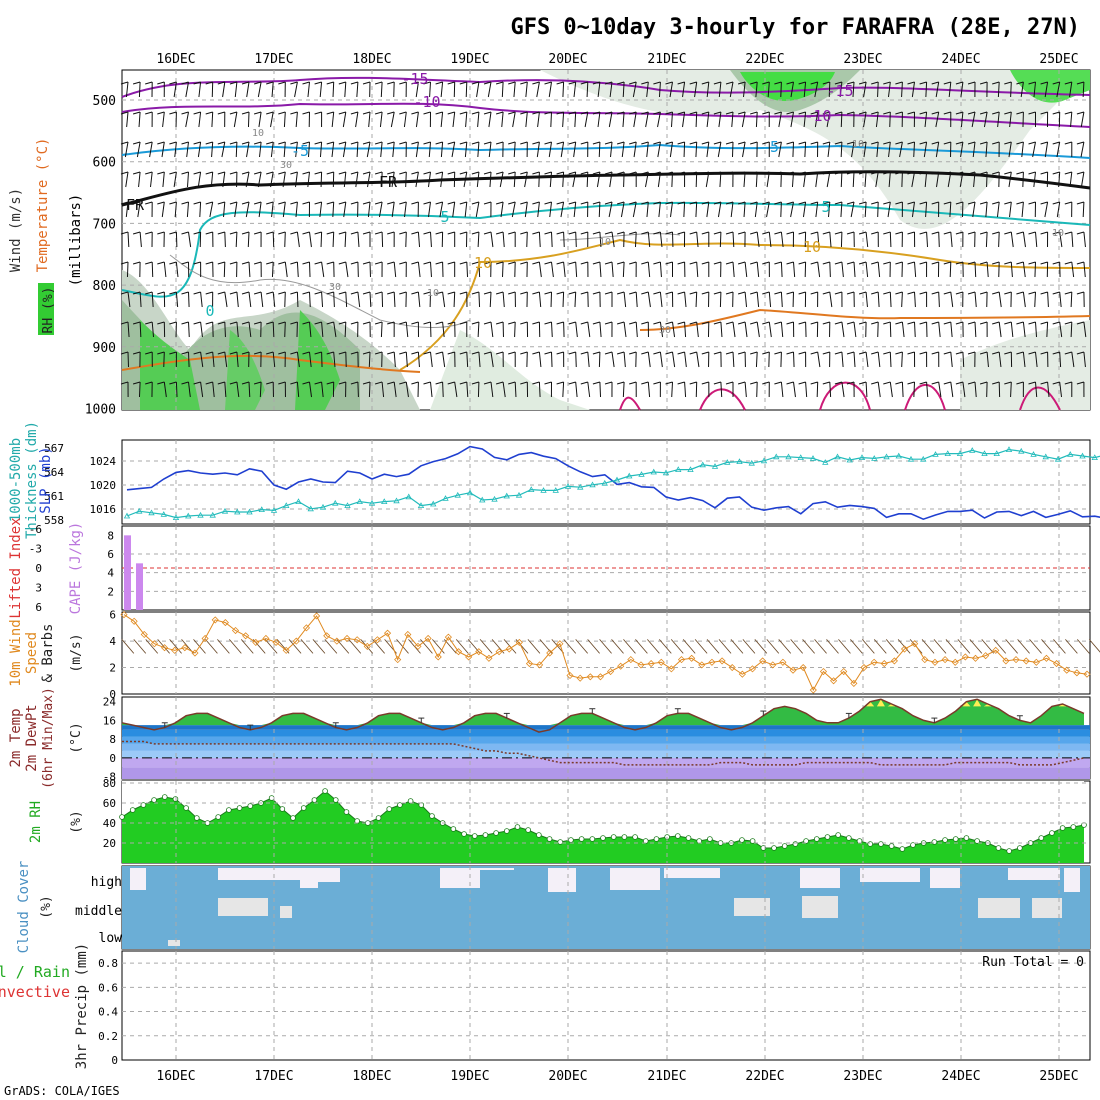  What do you see at coordinates (331, 646) in the screenshot?
I see `wind10-barb` at bounding box center [331, 646].